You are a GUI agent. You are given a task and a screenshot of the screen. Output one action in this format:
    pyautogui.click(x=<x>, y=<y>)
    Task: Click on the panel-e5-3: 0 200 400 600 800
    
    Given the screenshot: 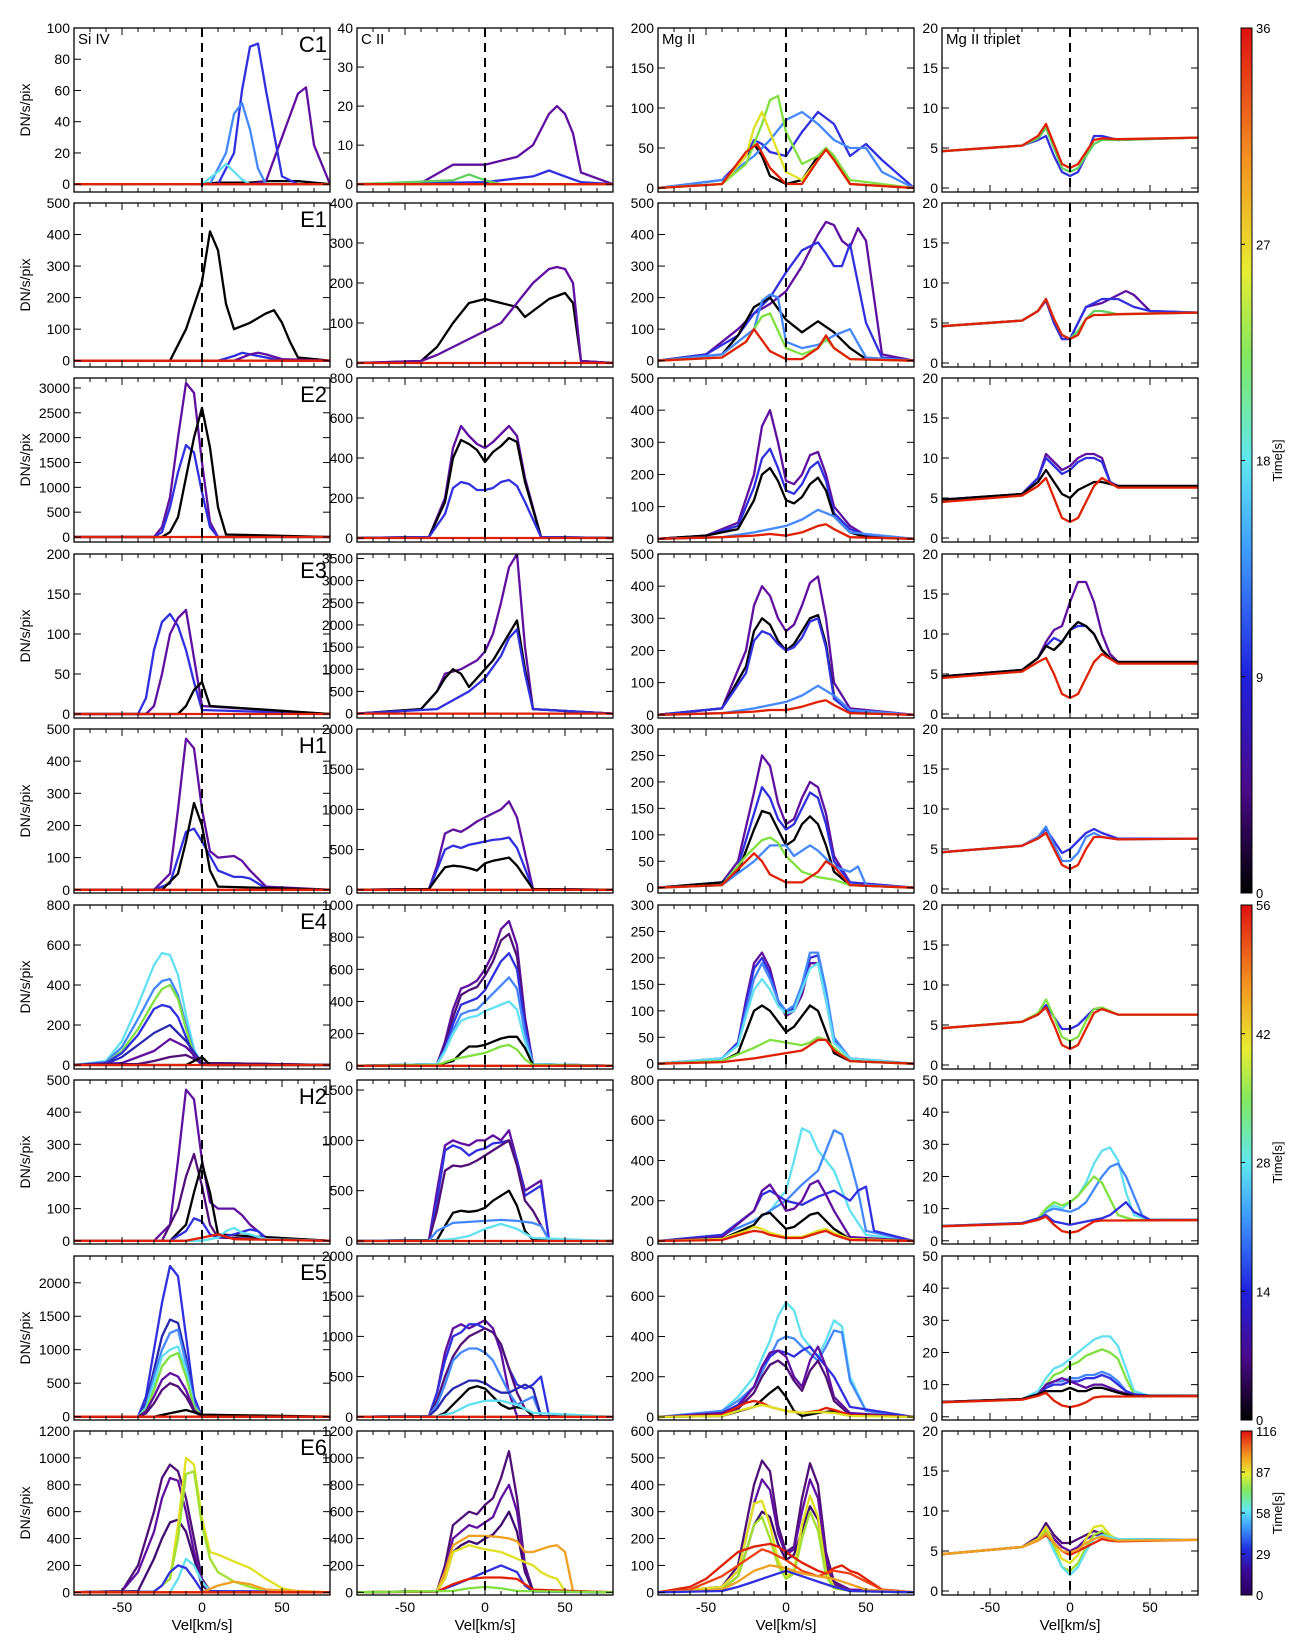 What is the action you would take?
    pyautogui.click(x=773, y=1336)
    